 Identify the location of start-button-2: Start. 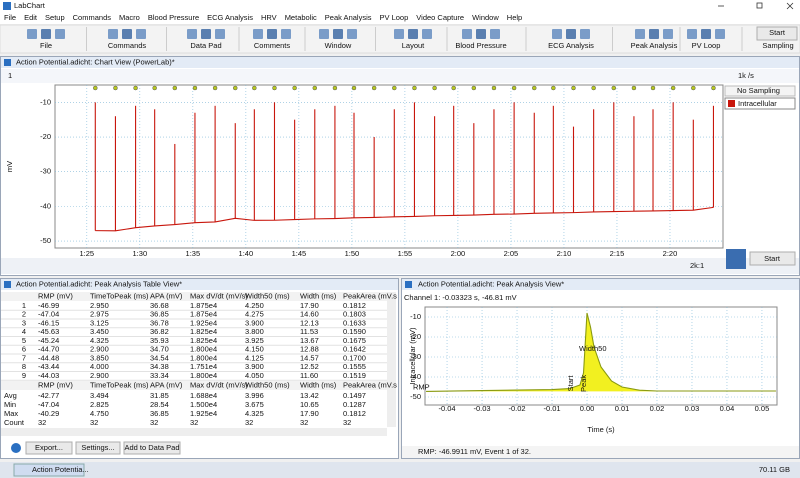
(772, 258).